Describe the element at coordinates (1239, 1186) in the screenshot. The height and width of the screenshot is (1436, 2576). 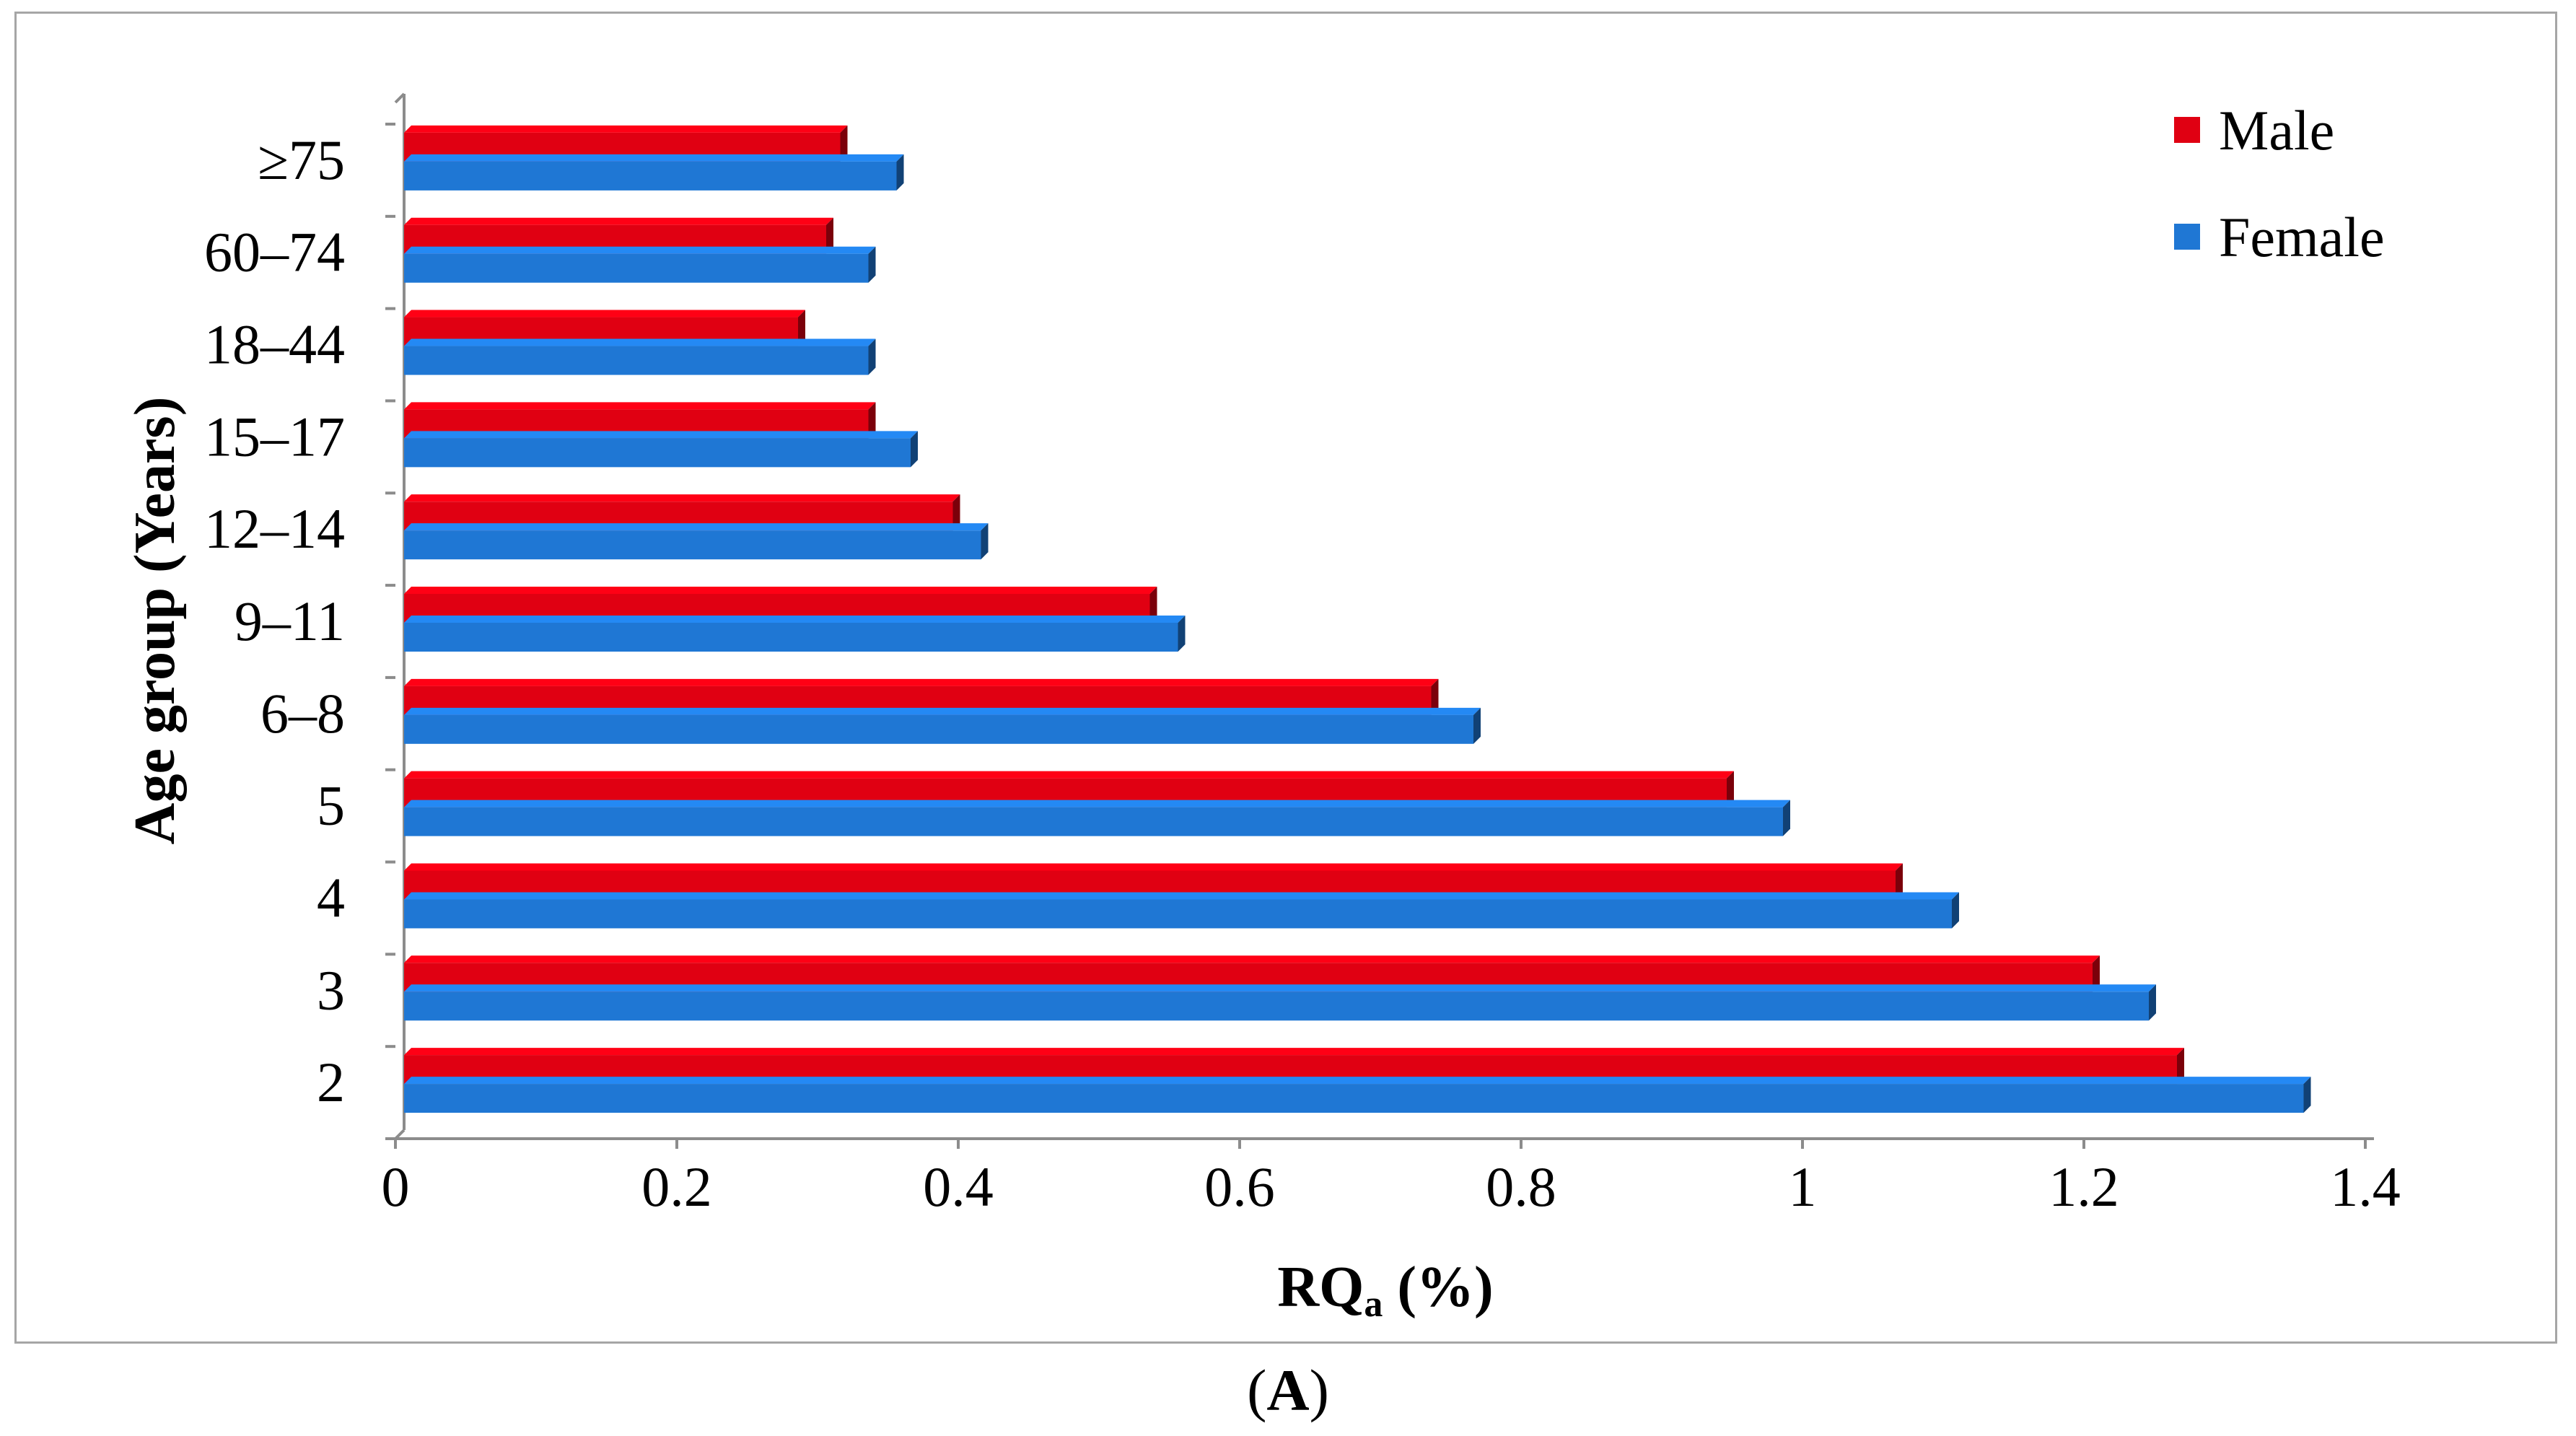
I see `x-tick-label: 0.6` at that location.